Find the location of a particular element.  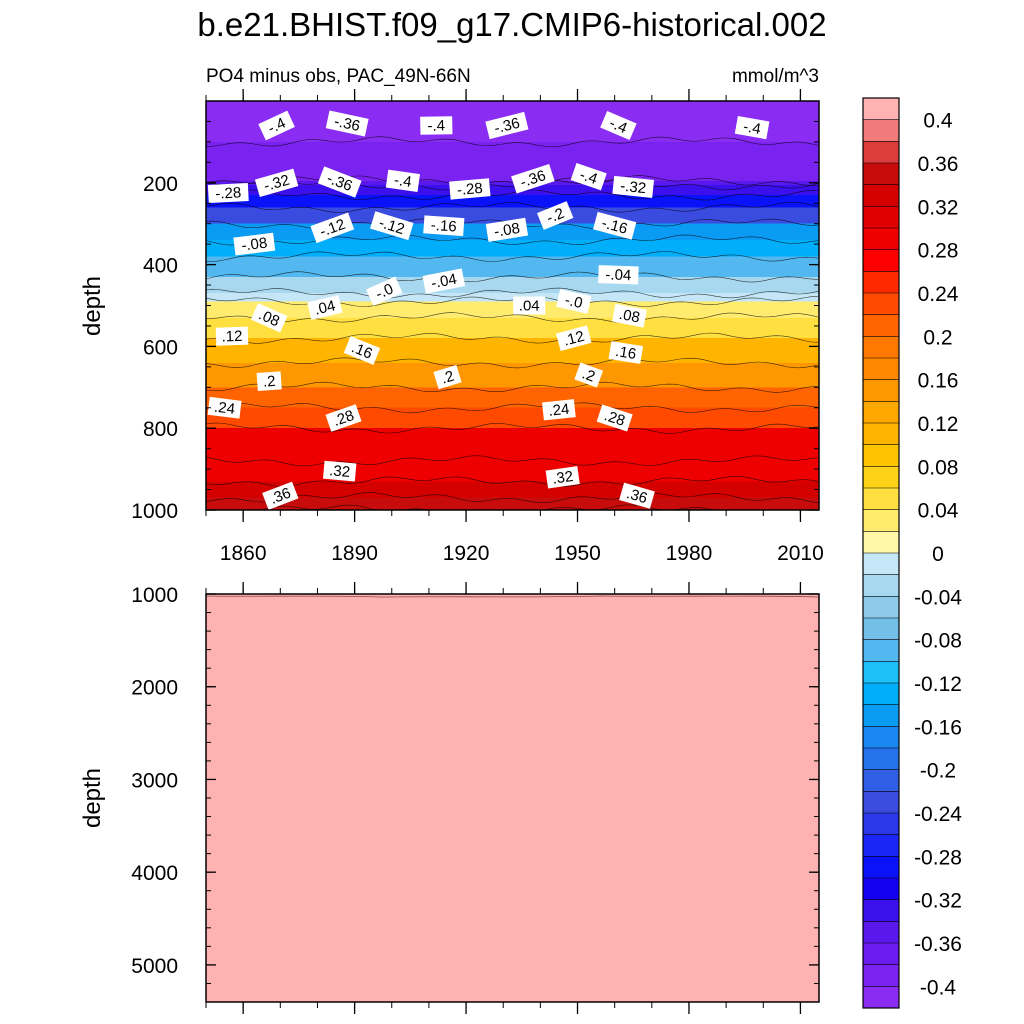

colorbar-label: -0.08 is located at coordinates (938, 641).